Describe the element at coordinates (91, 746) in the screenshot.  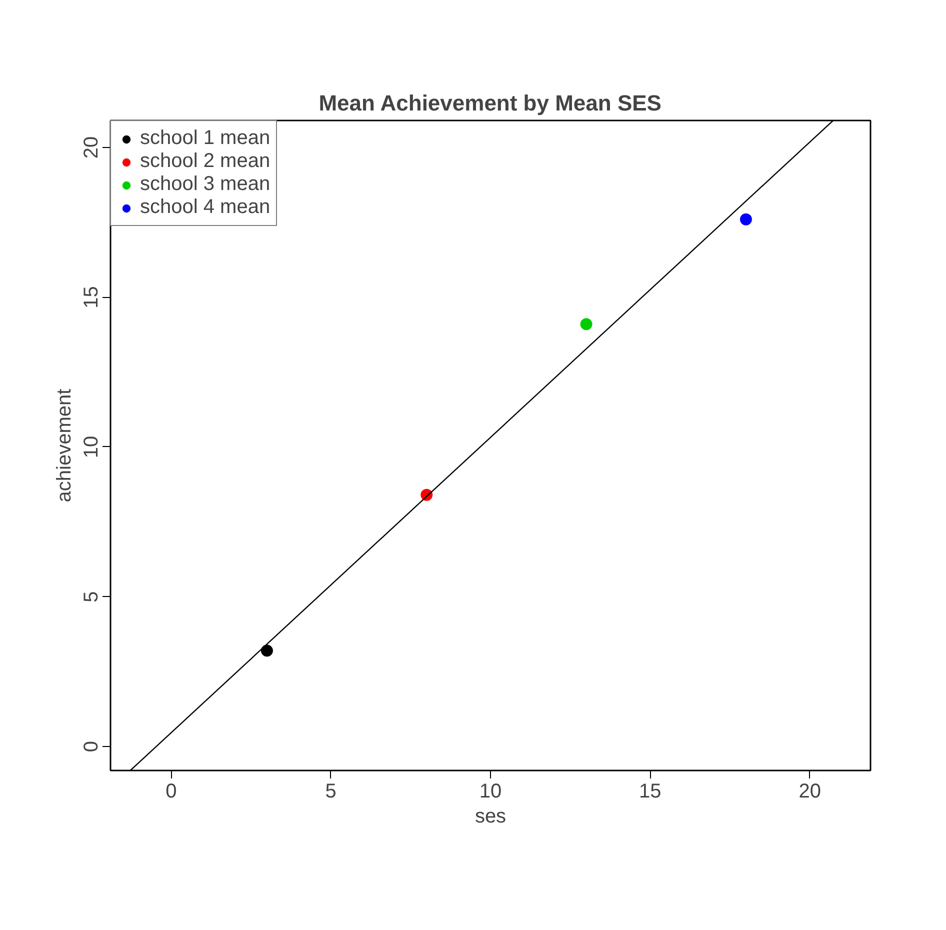
I see `y-tick-label: 0` at that location.